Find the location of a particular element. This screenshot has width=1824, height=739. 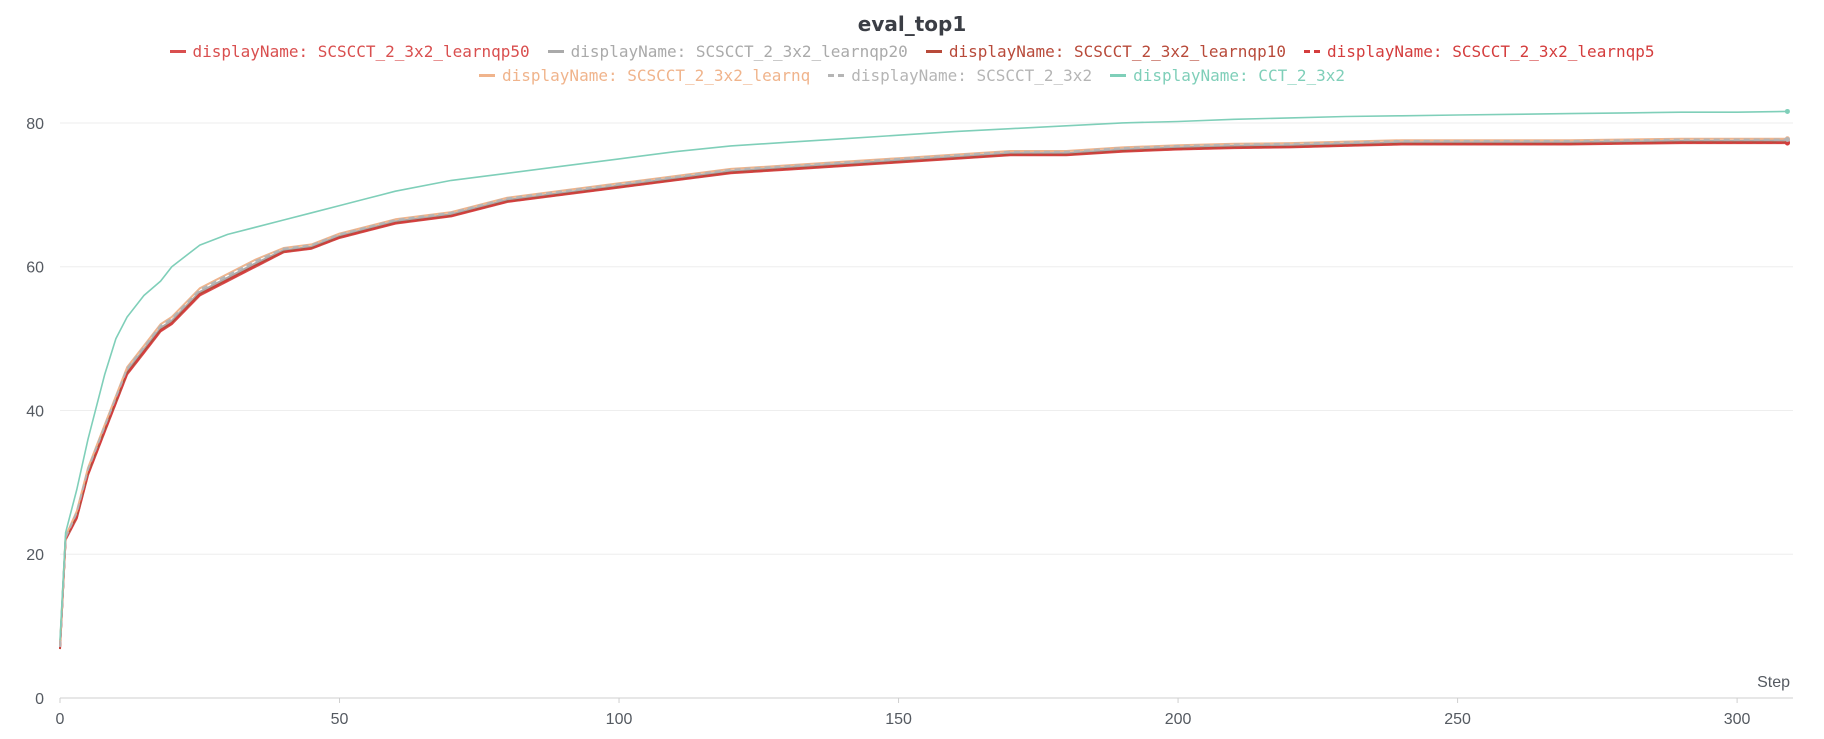

x-tick-label: 300 is located at coordinates (1737, 719).